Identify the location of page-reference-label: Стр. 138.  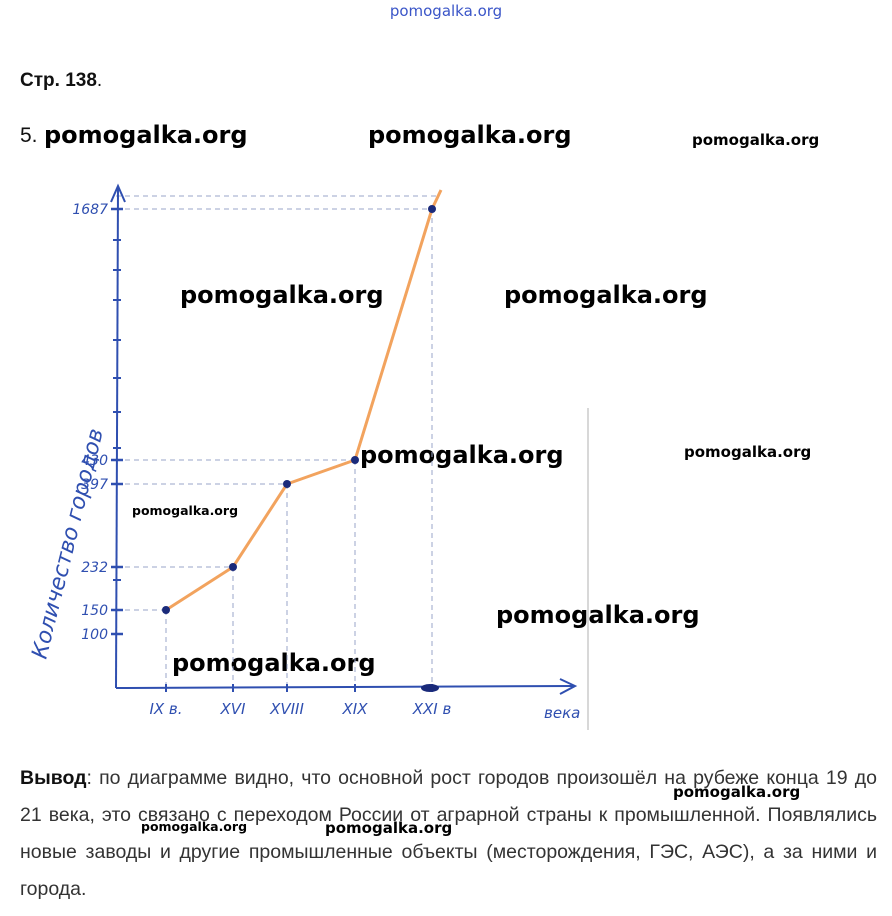
(58, 80).